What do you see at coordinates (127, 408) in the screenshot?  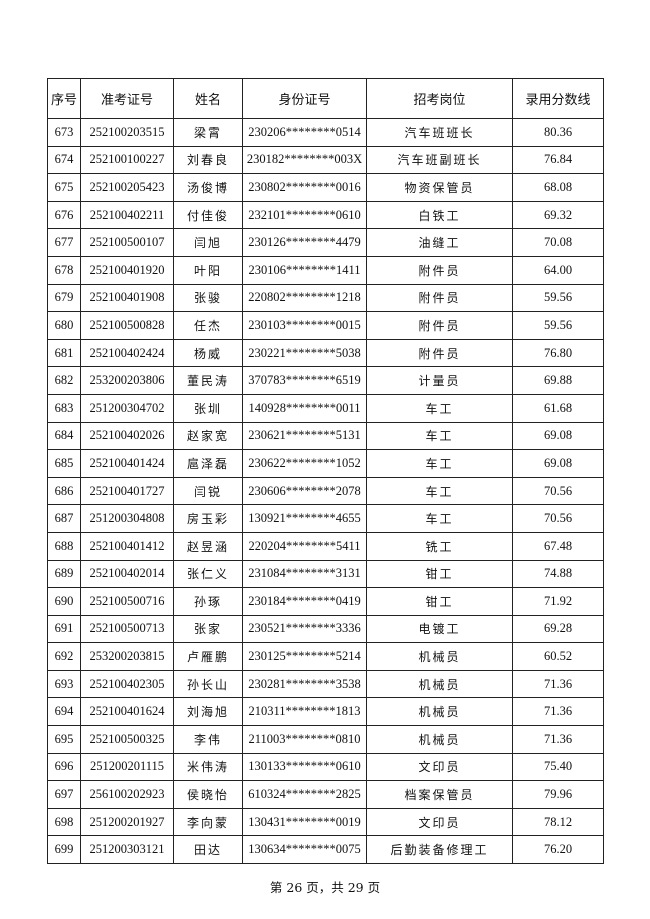 I see `cell-exam-number: 251200304702` at bounding box center [127, 408].